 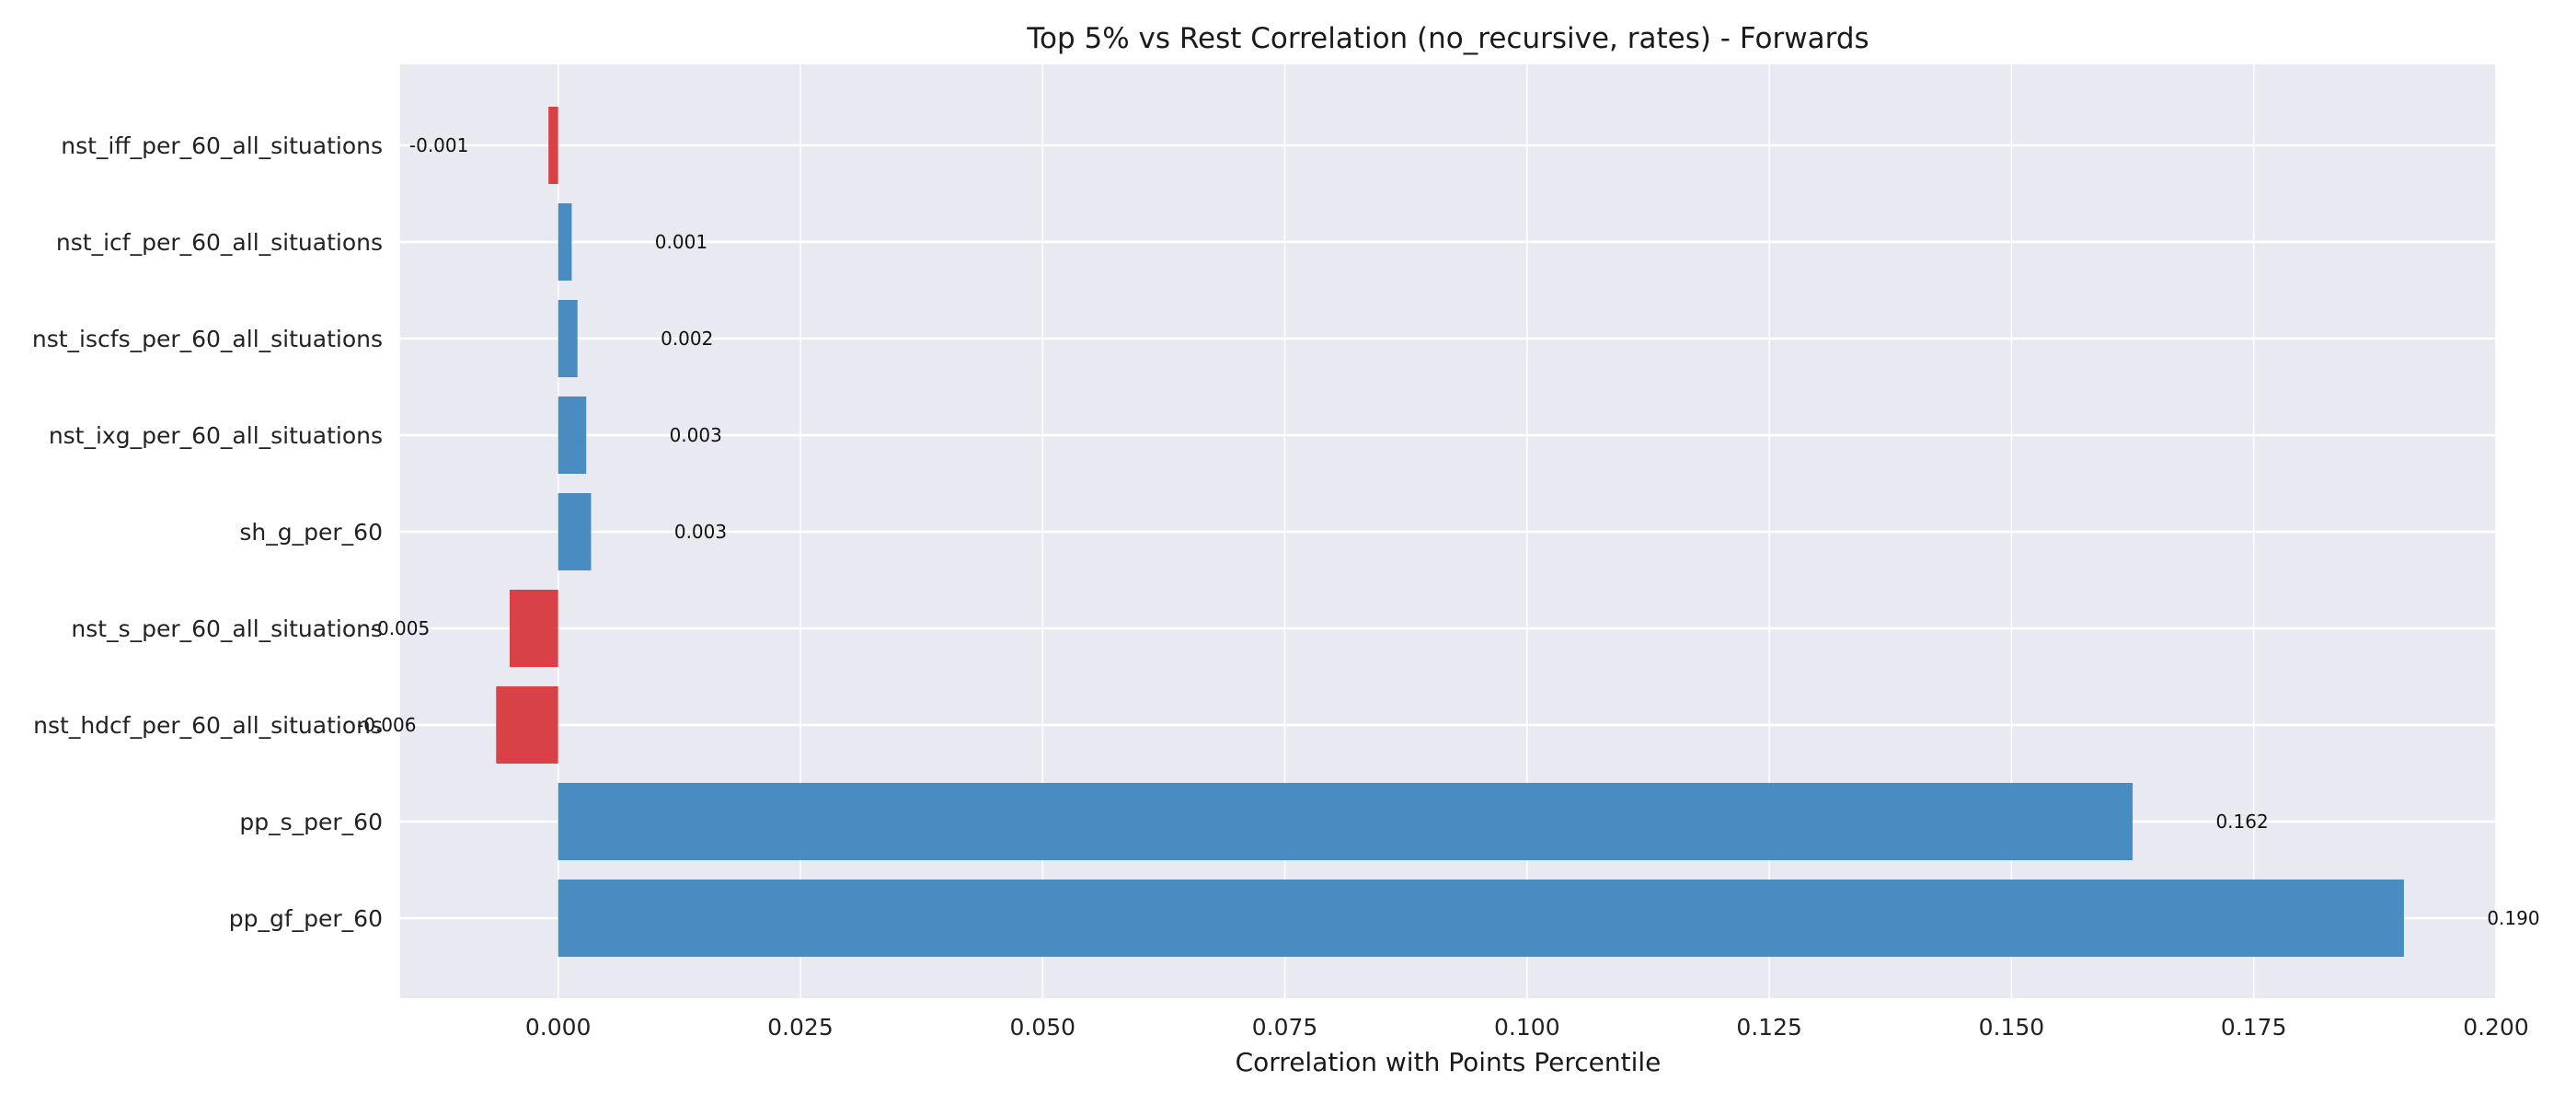 I want to click on y-tick-label: nst_s_per_60_all_situations, so click(x=227, y=628).